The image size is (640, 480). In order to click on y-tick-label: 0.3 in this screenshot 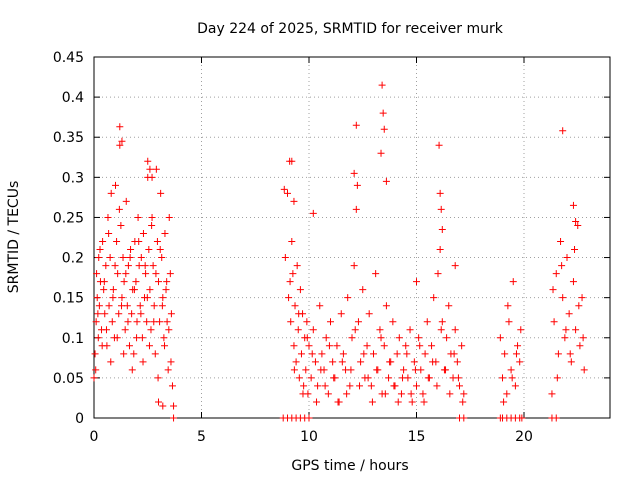, I will do `click(73, 178)`.